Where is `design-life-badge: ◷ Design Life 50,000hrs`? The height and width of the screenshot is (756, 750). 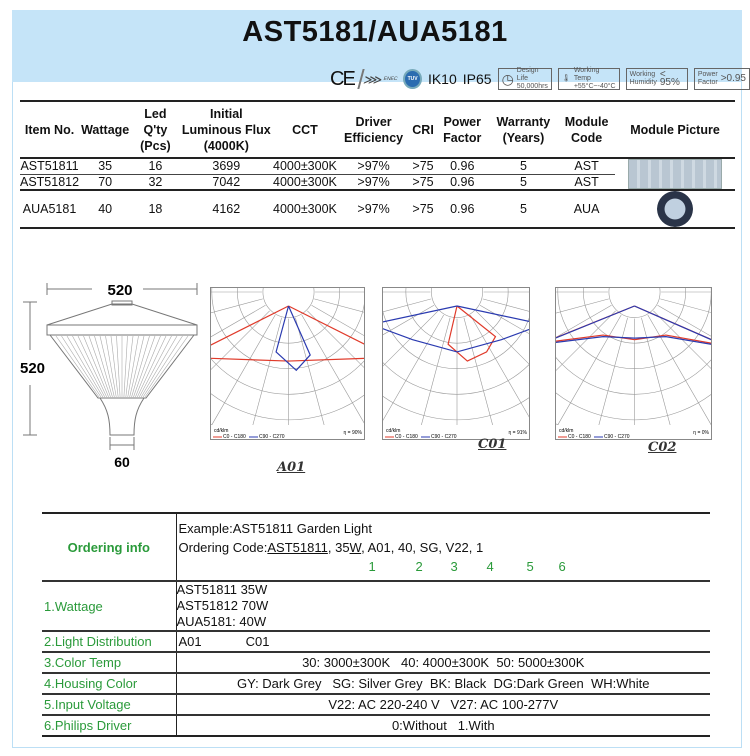 design-life-badge: ◷ Design Life 50,000hrs is located at coordinates (524, 78).